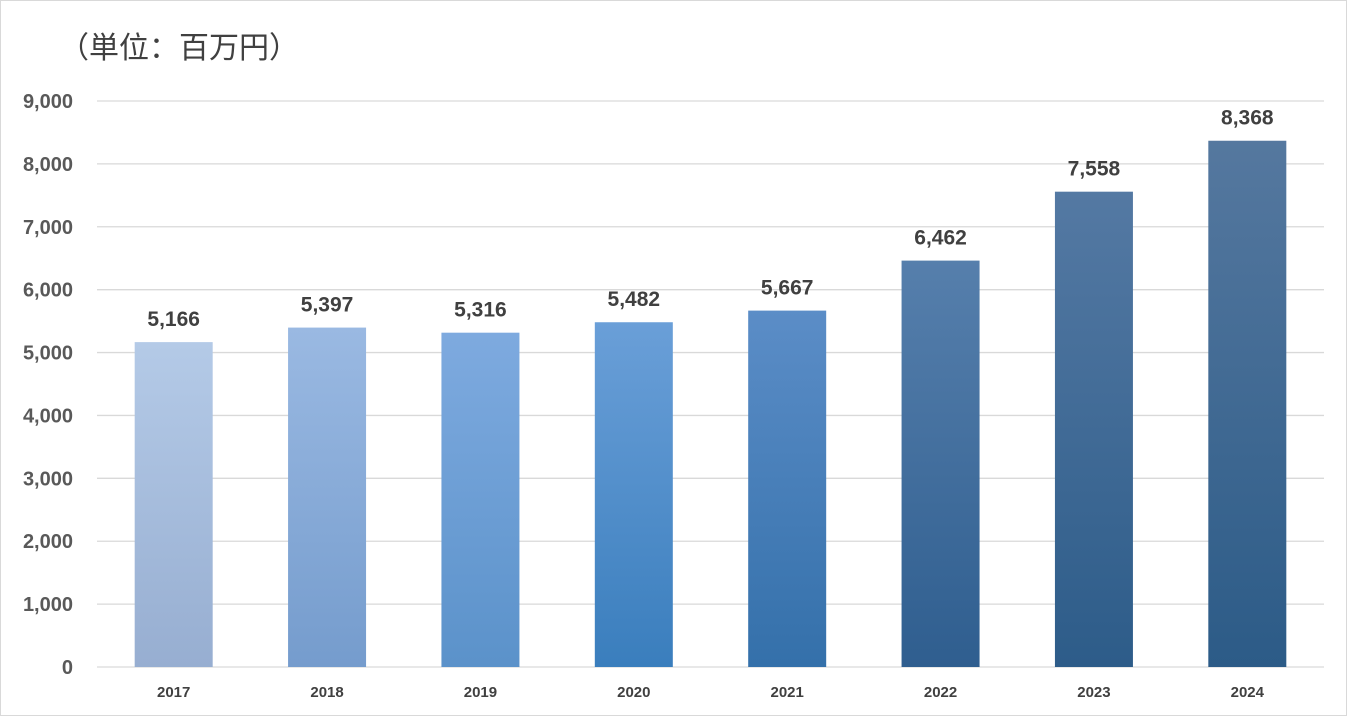 The width and height of the screenshot is (1347, 720). What do you see at coordinates (480, 692) in the screenshot?
I see `x-tick-label: 2019` at bounding box center [480, 692].